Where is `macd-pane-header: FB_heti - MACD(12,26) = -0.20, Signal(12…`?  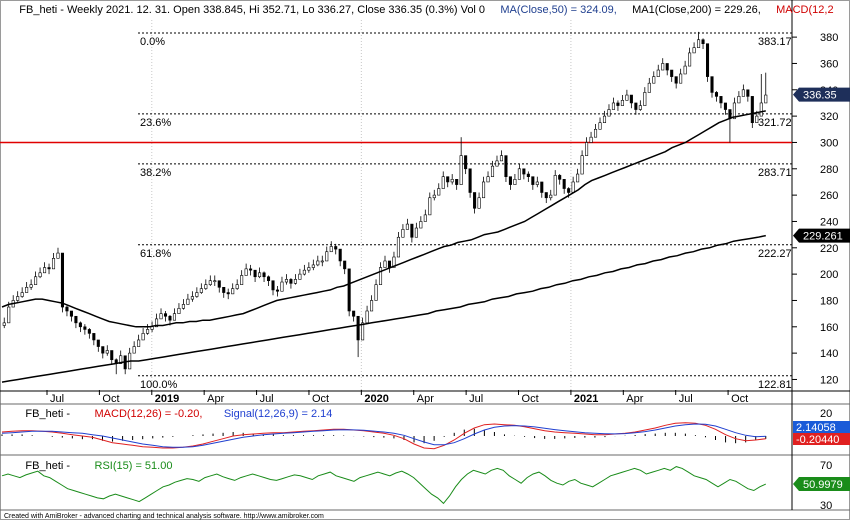 macd-pane-header: FB_heti - MACD(12,26) = -0.20, Signal(12… is located at coordinates (176, 414).